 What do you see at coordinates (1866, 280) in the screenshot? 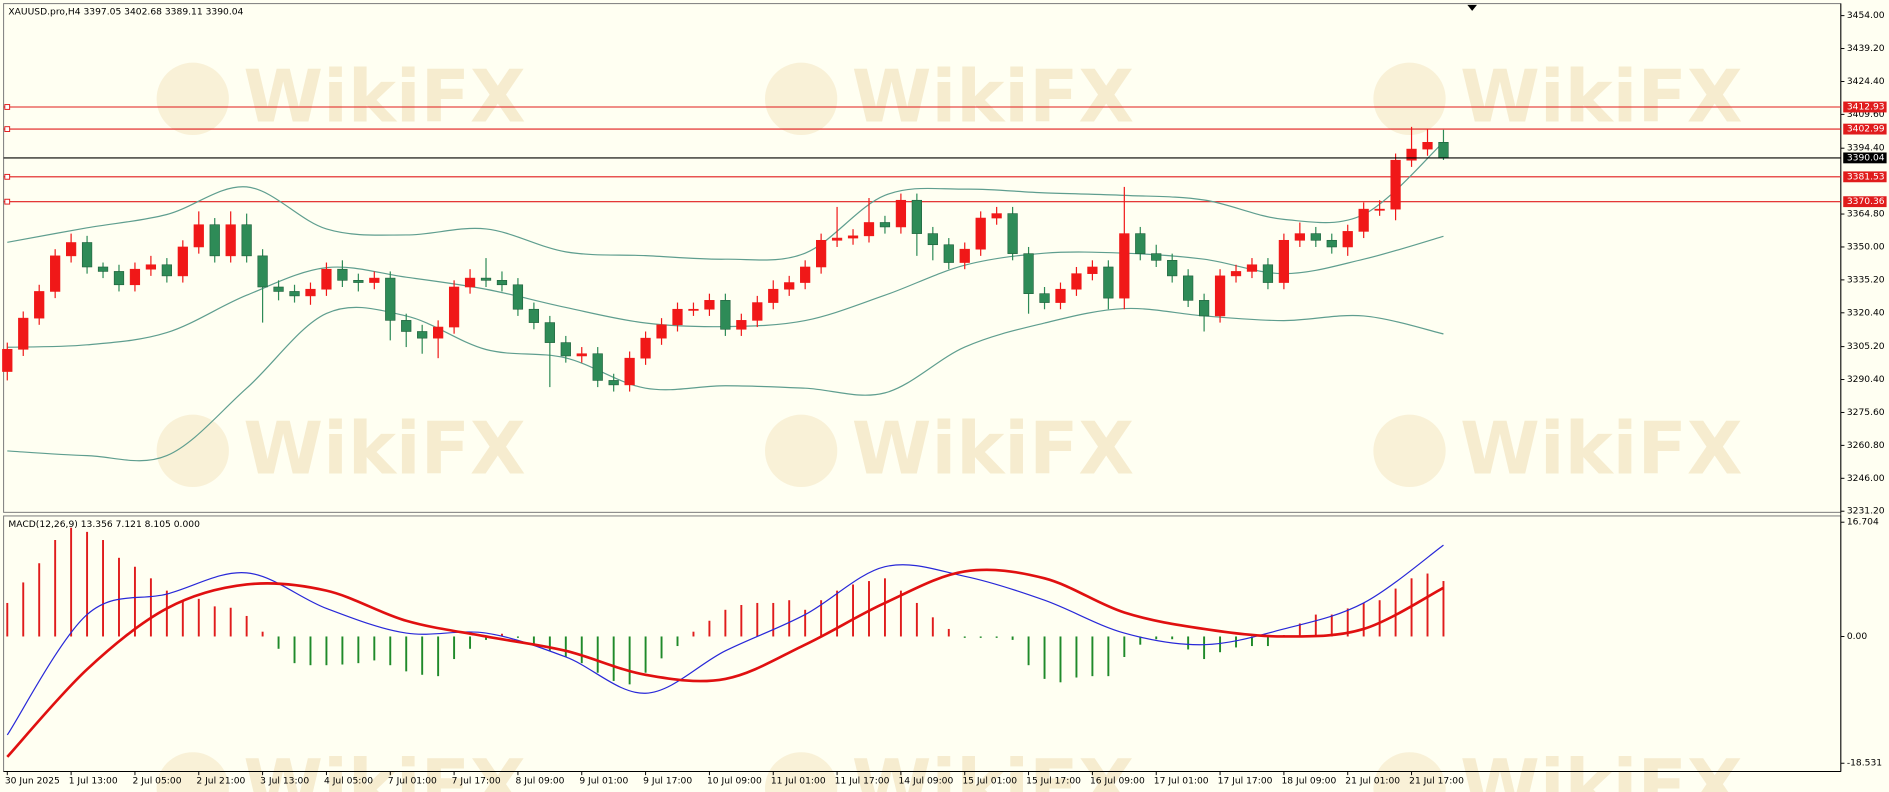
I see `y-tick-label: 3335.20` at bounding box center [1866, 280].